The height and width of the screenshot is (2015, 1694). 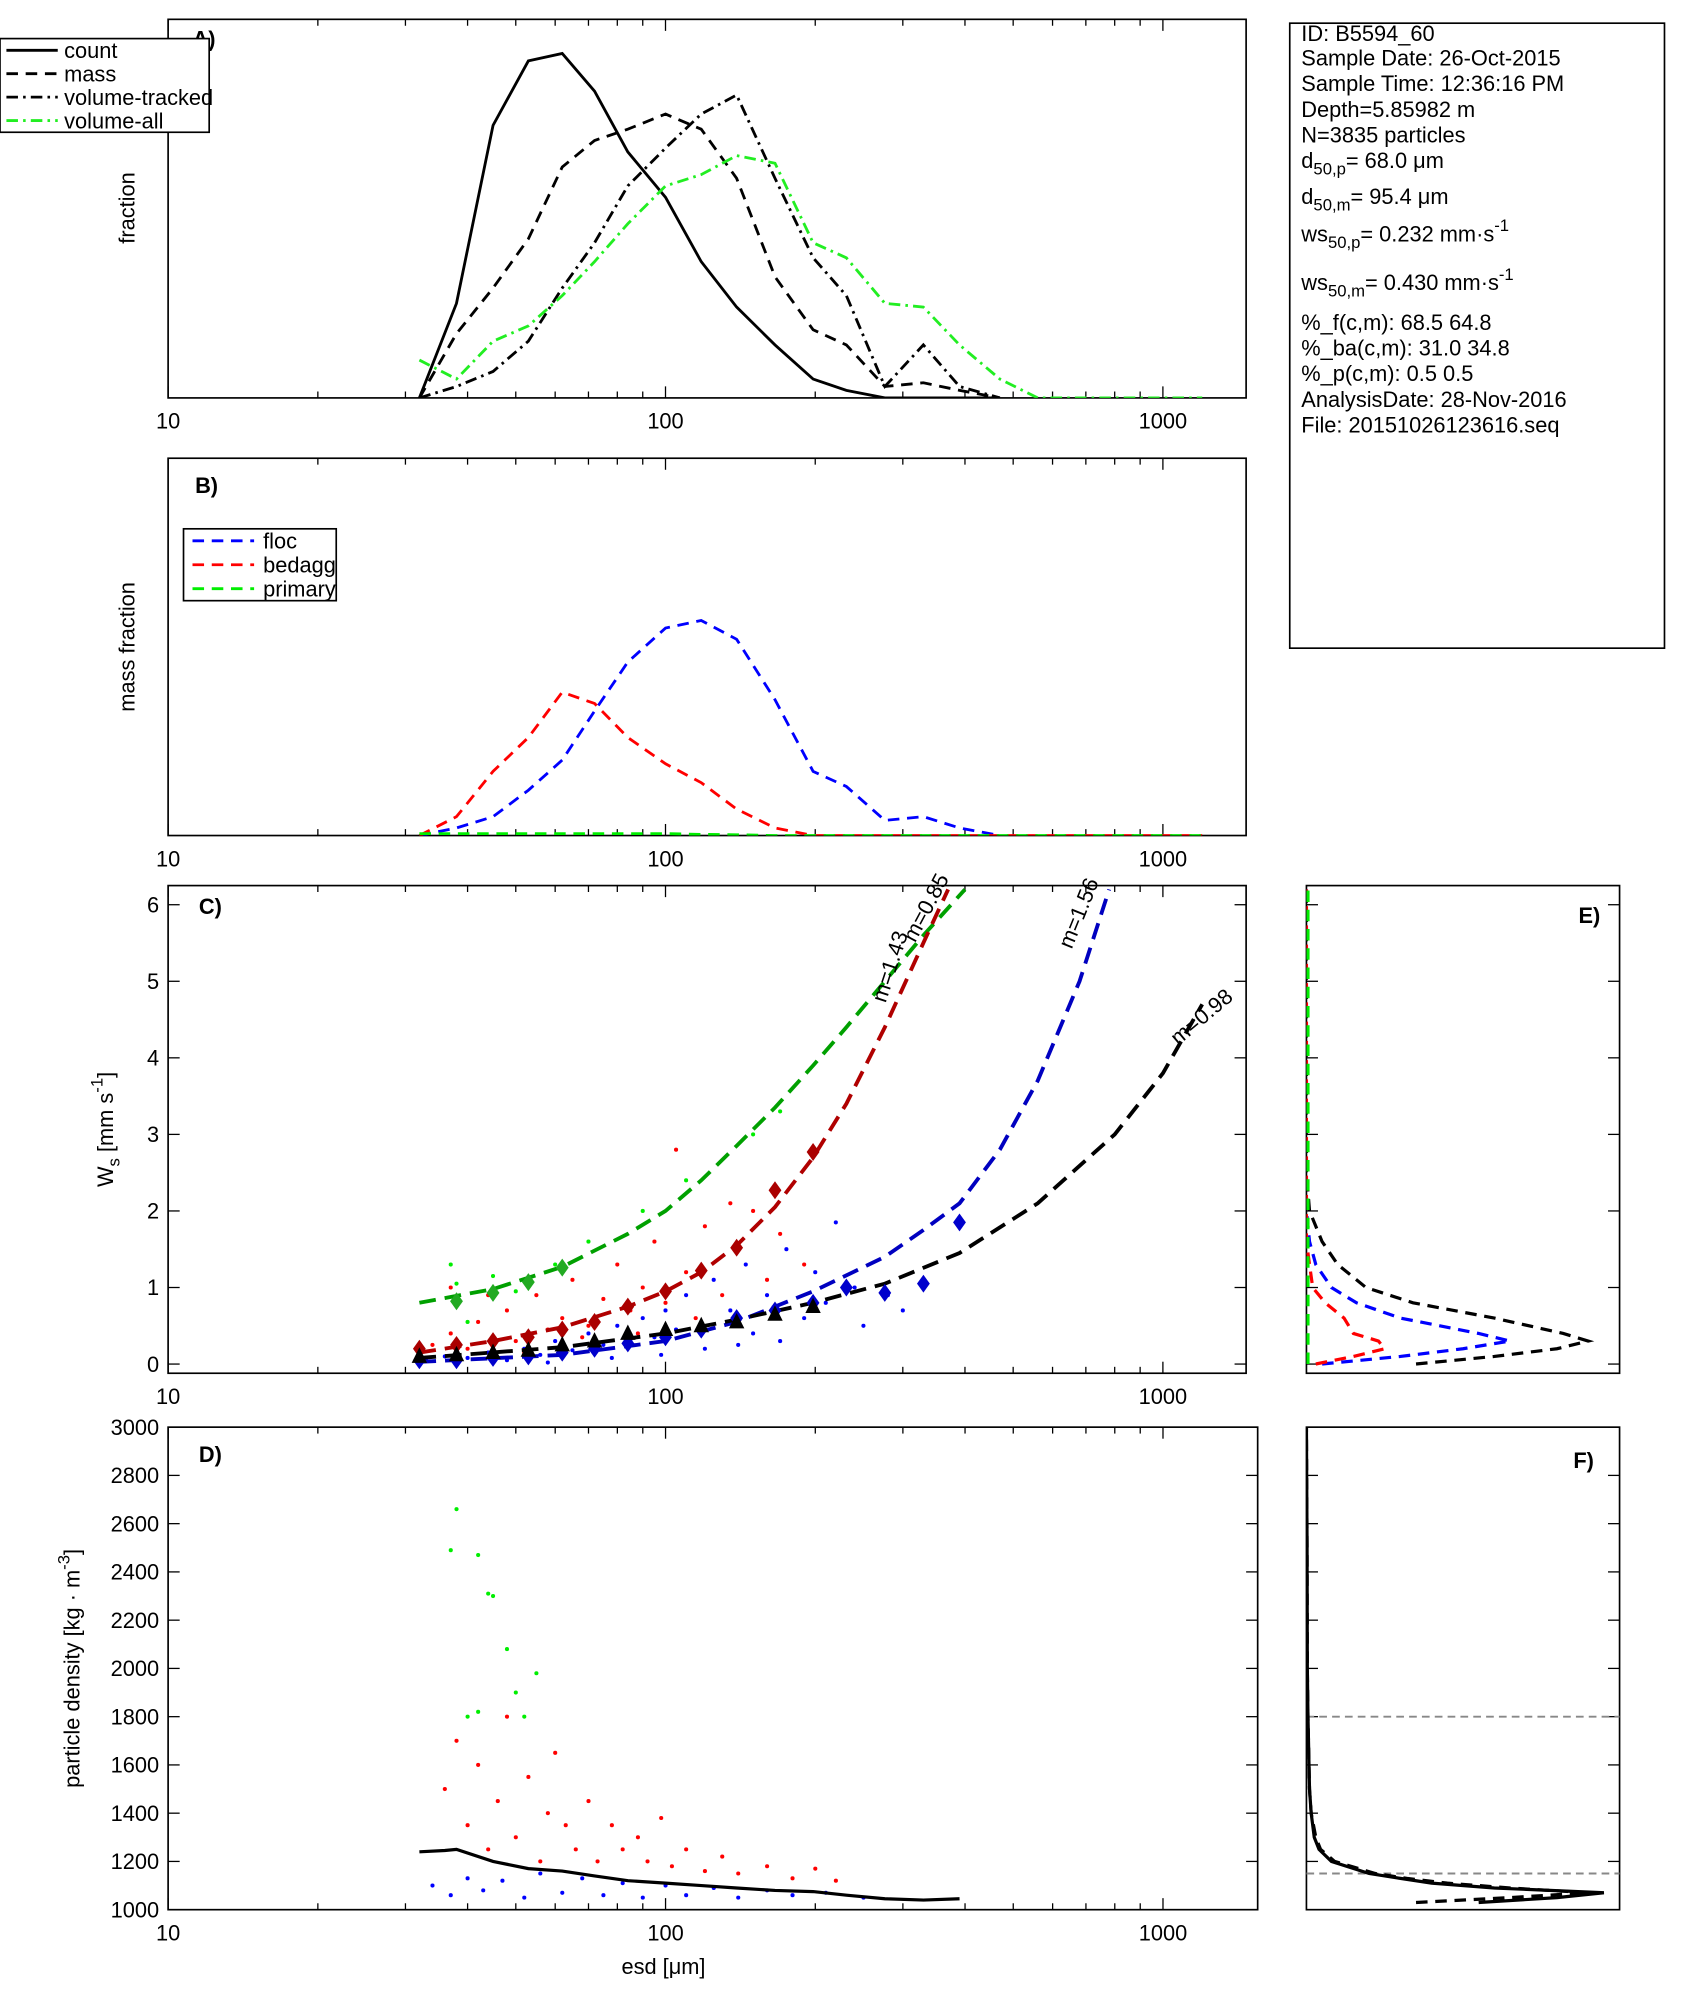 I want to click on text-segment: = 0.430 mm·s, so click(x=1432, y=282).